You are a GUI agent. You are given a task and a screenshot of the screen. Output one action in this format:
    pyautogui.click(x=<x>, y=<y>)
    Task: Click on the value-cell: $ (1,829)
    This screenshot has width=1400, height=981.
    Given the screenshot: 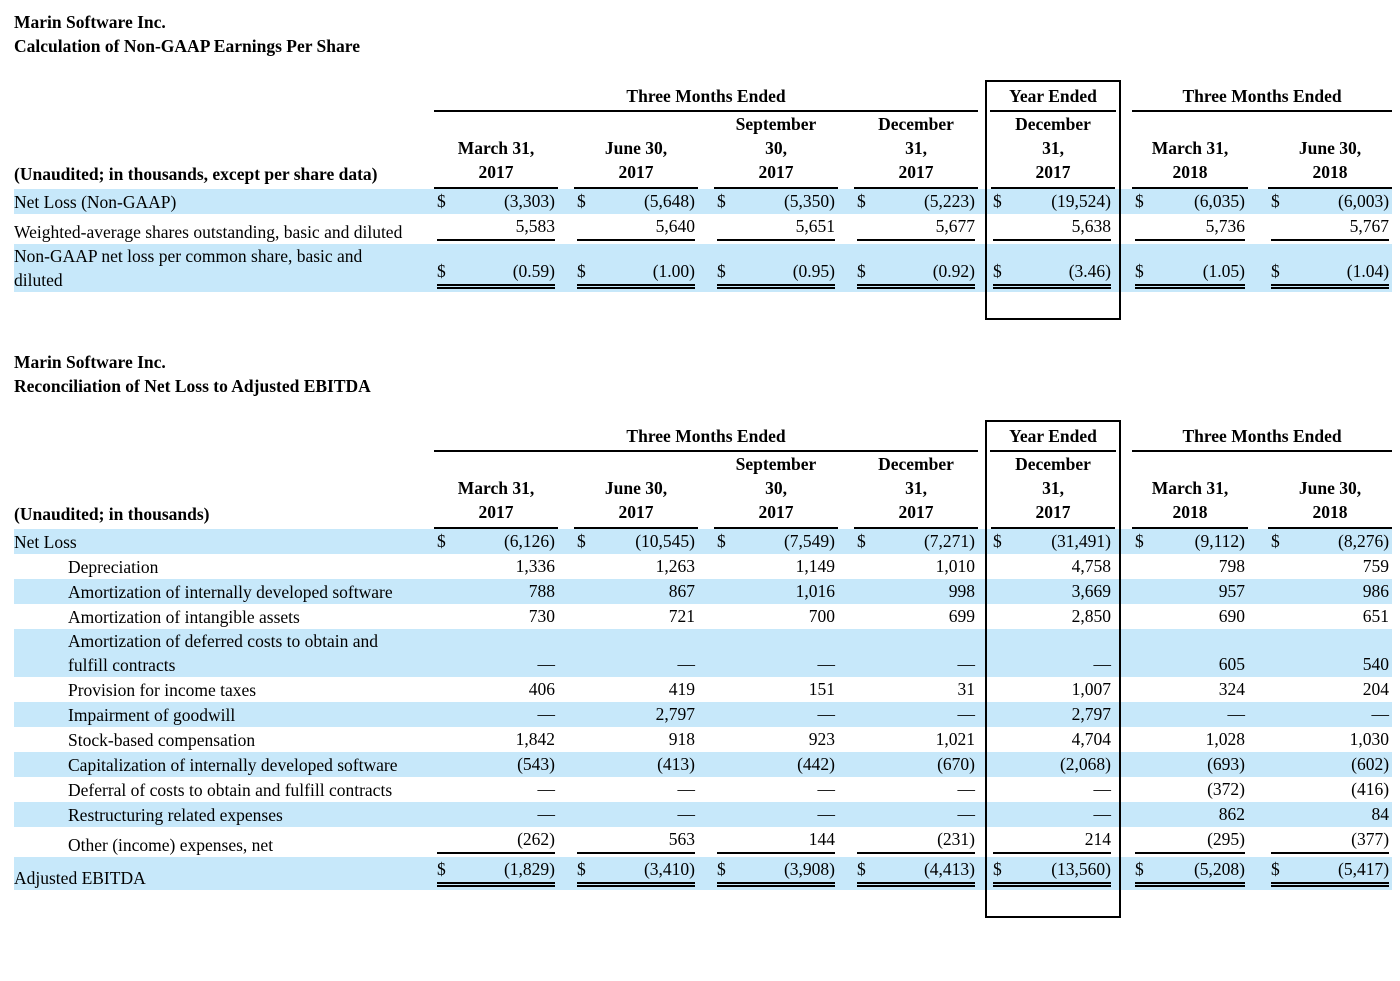 What is the action you would take?
    pyautogui.click(x=496, y=873)
    